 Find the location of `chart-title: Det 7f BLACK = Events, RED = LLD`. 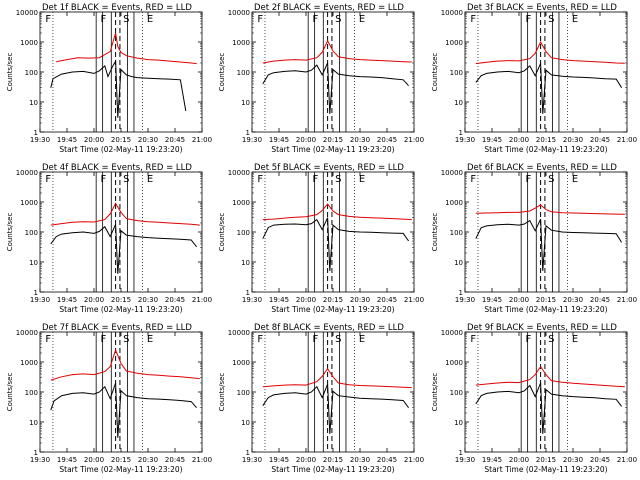

chart-title: Det 7f BLACK = Events, RED = LLD is located at coordinates (117, 328).